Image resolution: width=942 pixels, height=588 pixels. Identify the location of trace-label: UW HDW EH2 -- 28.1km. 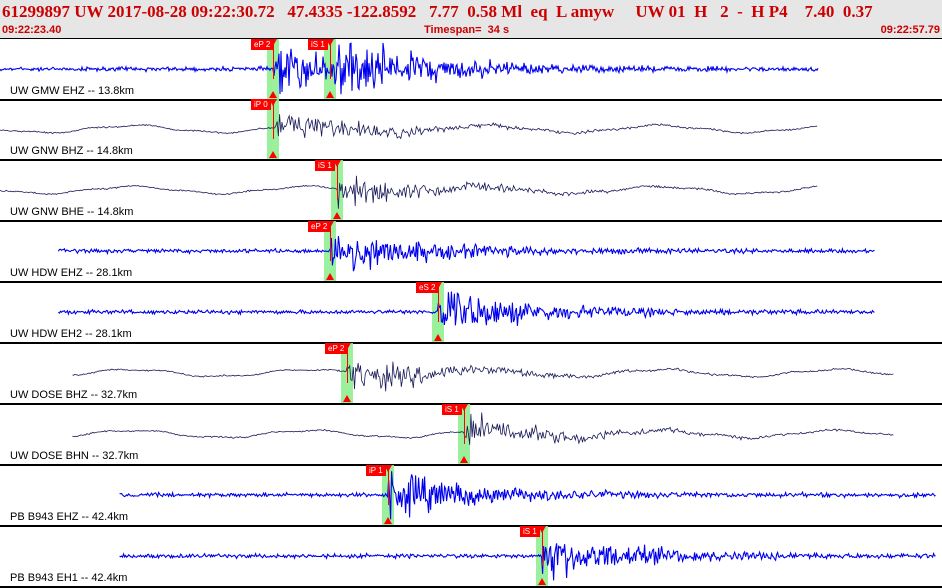
(71, 334).